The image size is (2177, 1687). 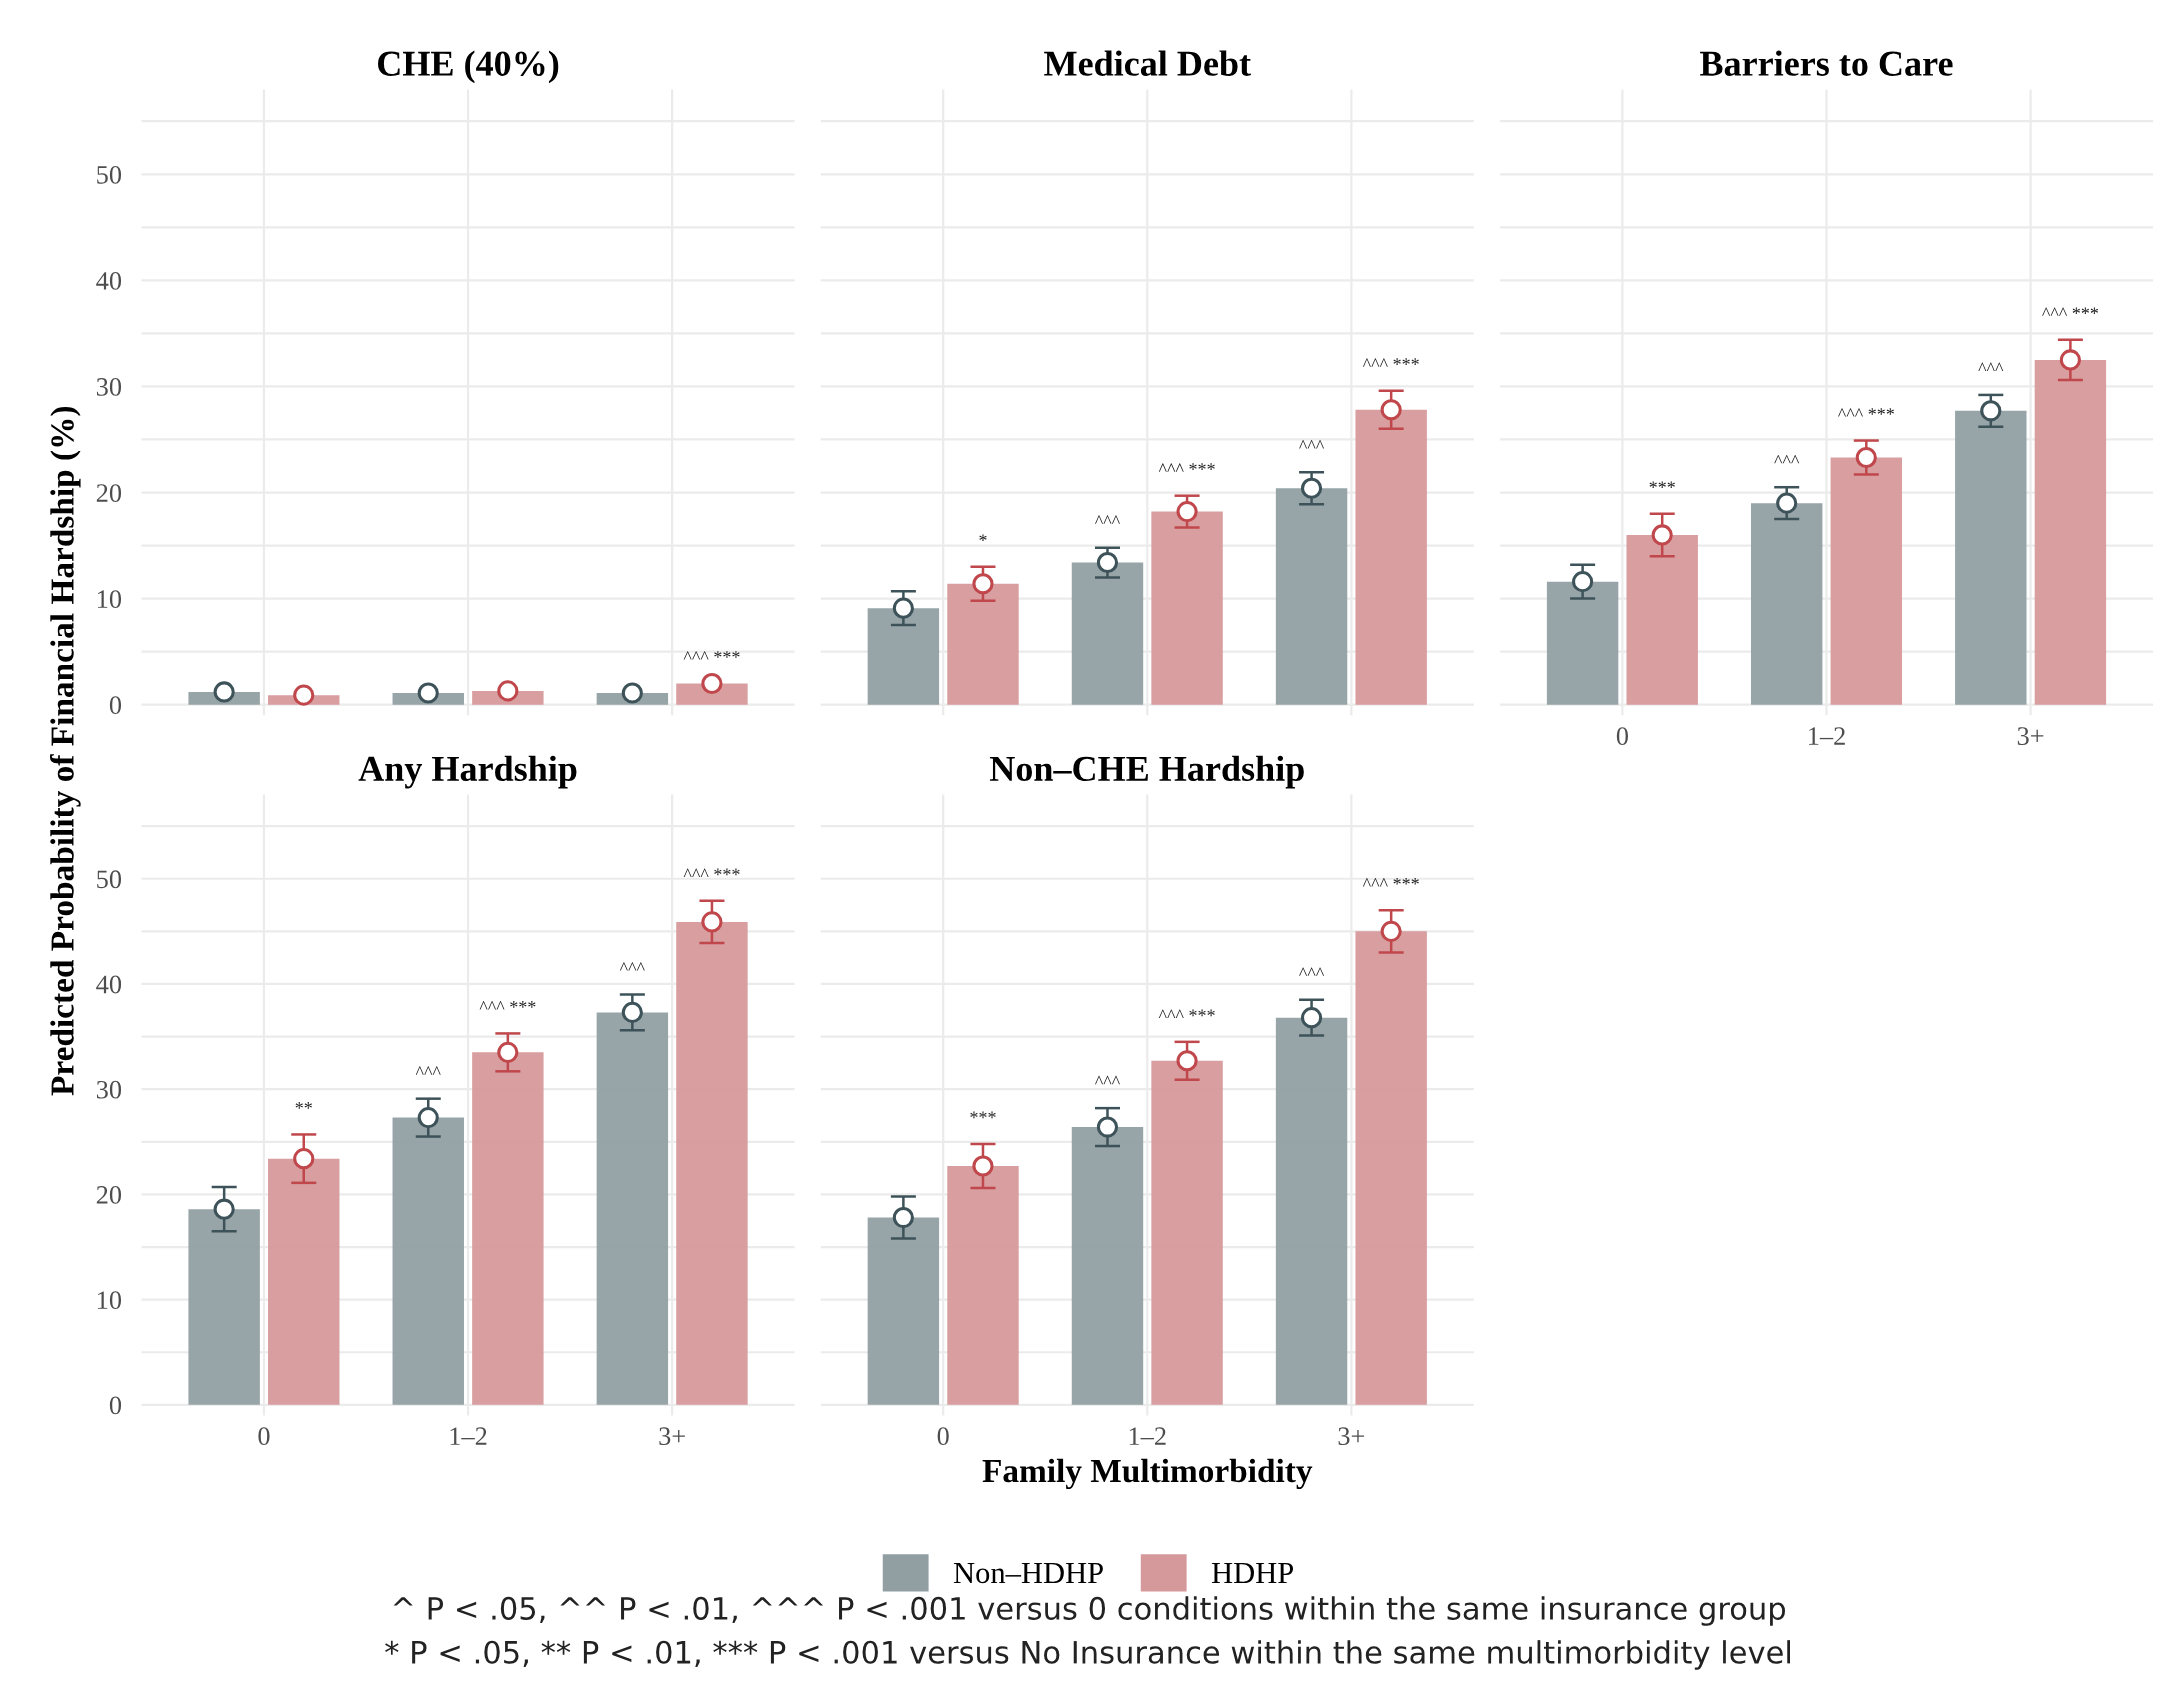 I want to click on chart-title: Medical Debt, so click(x=1147, y=63).